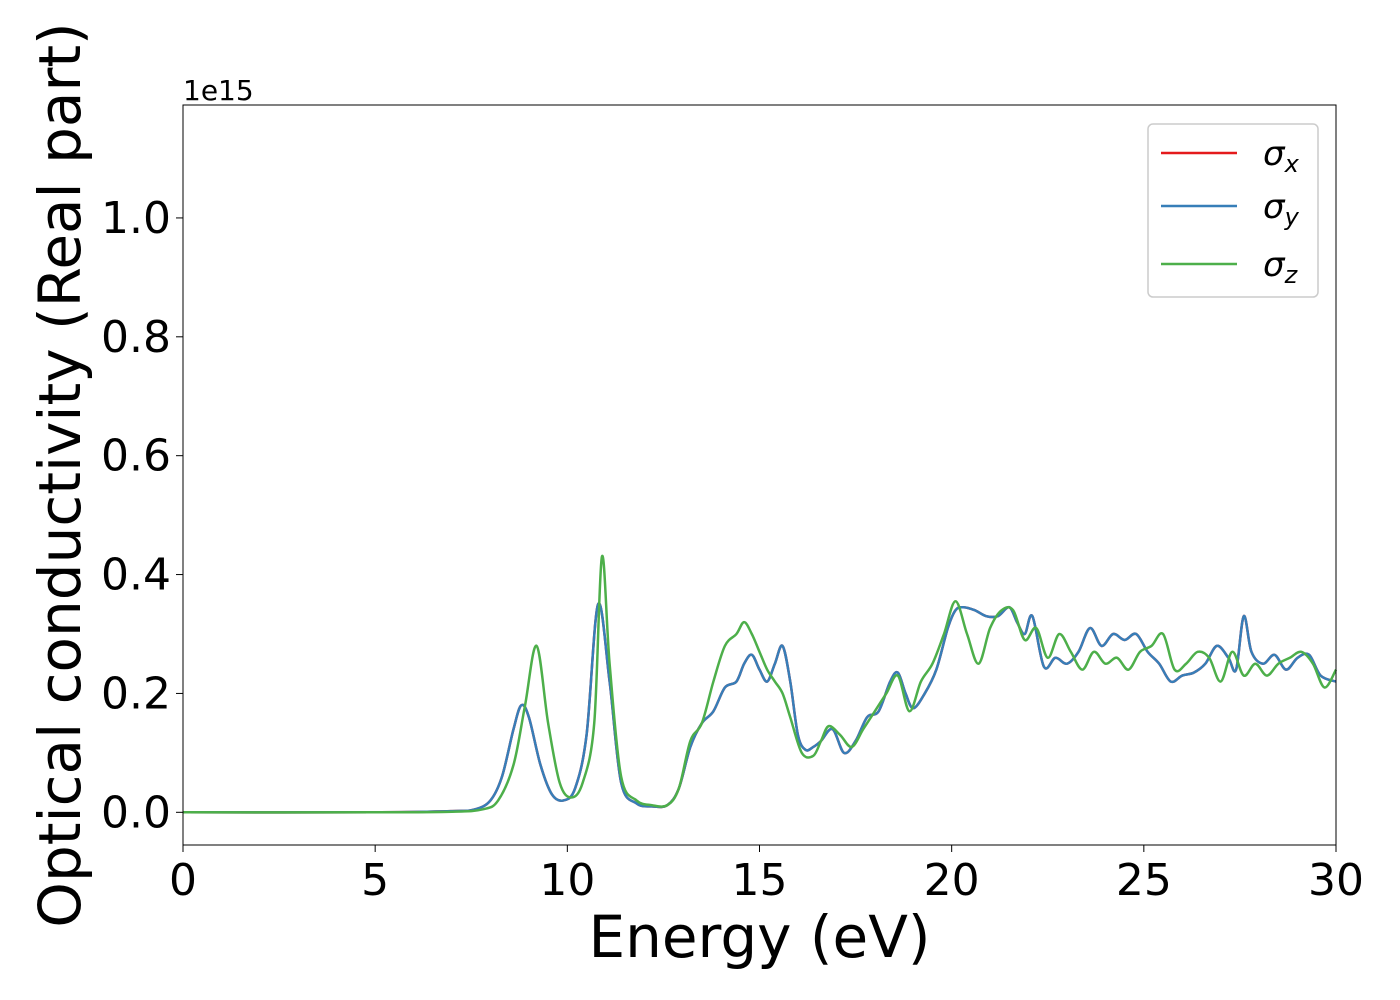 The image size is (1400, 1000). I want to click on y-tick-label: 0.6, so click(136, 456).